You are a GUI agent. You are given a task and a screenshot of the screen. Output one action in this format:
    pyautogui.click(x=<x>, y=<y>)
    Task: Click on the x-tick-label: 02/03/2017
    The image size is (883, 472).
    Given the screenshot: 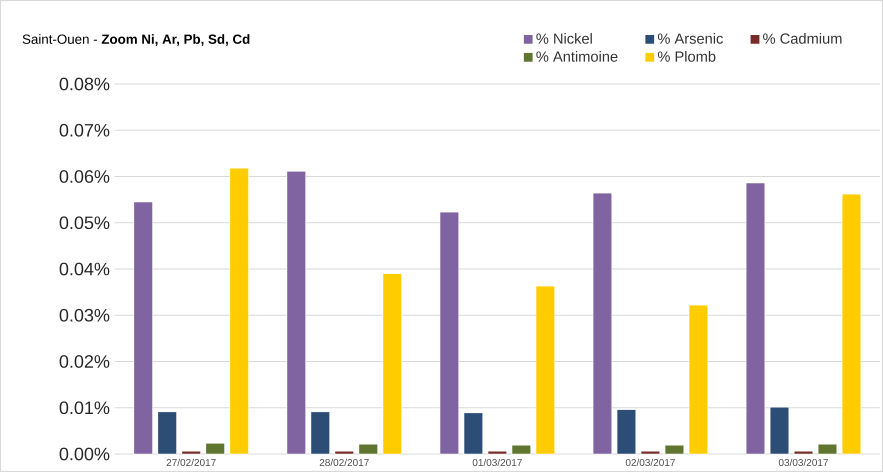 What is the action you would take?
    pyautogui.click(x=650, y=462)
    